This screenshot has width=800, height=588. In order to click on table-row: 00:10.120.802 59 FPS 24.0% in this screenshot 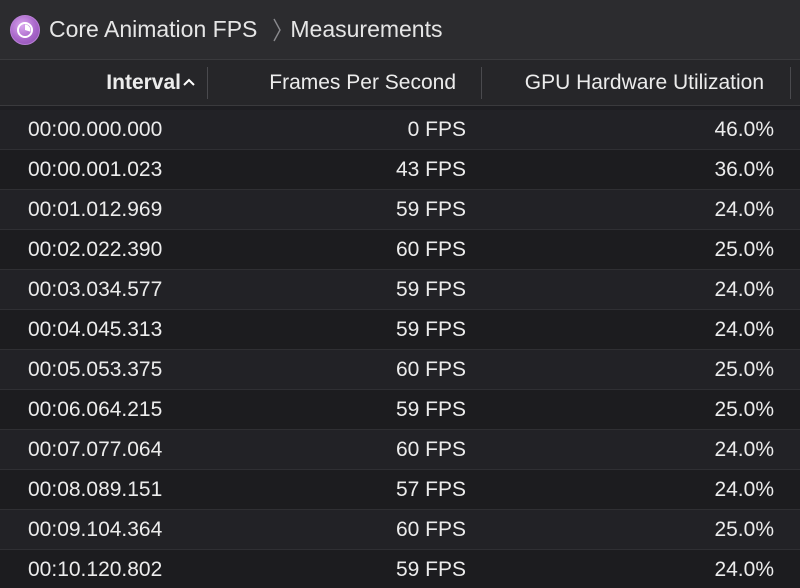, I will do `click(400, 569)`.